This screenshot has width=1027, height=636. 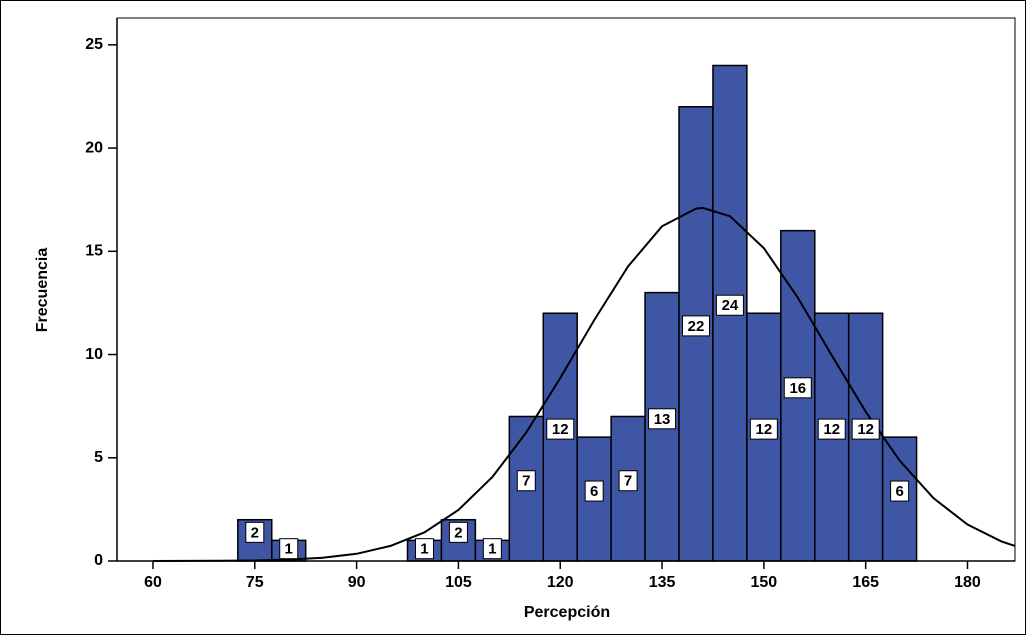 I want to click on x-tick-label: 105, so click(x=458, y=582).